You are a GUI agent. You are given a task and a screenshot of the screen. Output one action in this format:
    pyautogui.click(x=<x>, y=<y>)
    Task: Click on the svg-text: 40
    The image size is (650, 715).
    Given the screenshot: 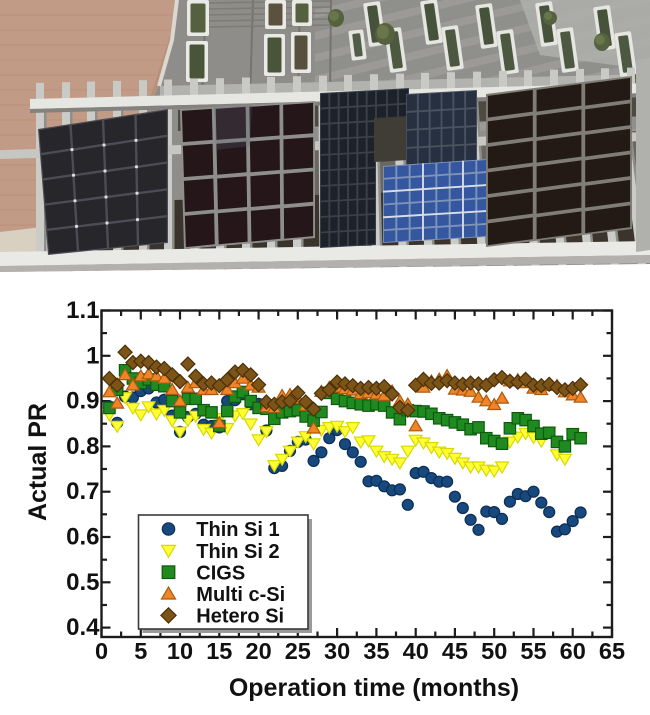 What is the action you would take?
    pyautogui.click(x=416, y=651)
    